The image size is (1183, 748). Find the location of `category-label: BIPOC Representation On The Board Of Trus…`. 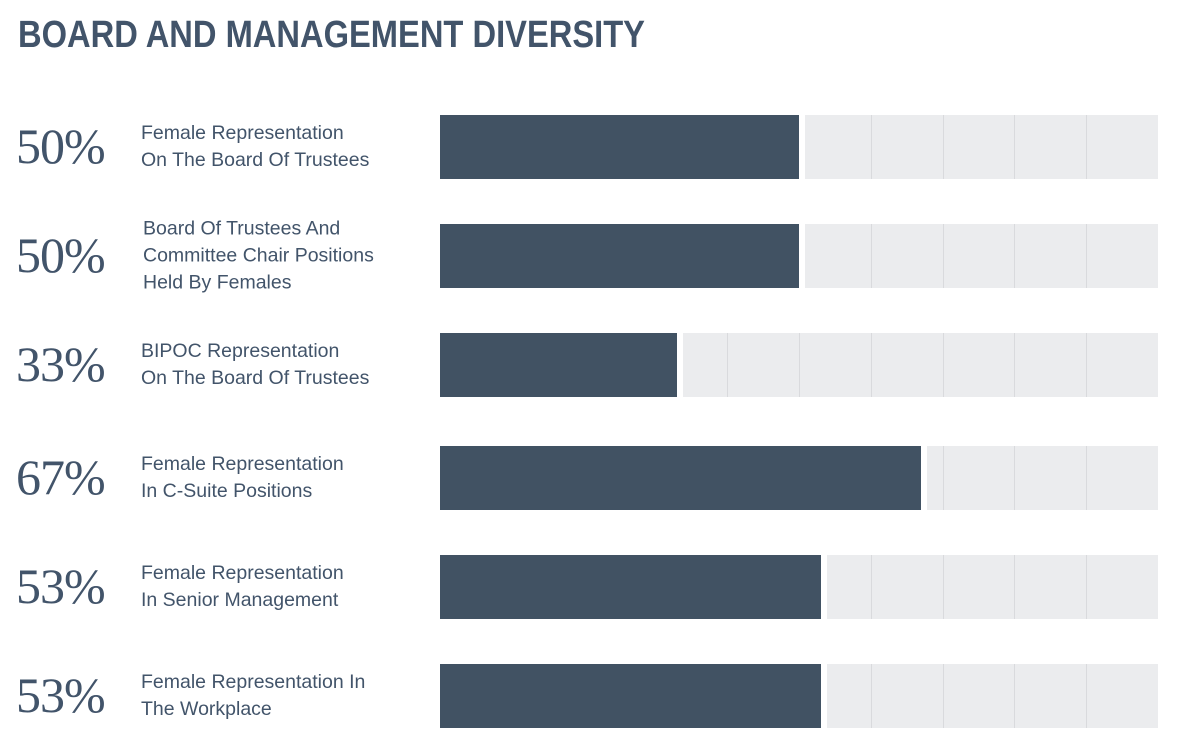

category-label: BIPOC Representation On The Board Of Trus… is located at coordinates (255, 365).